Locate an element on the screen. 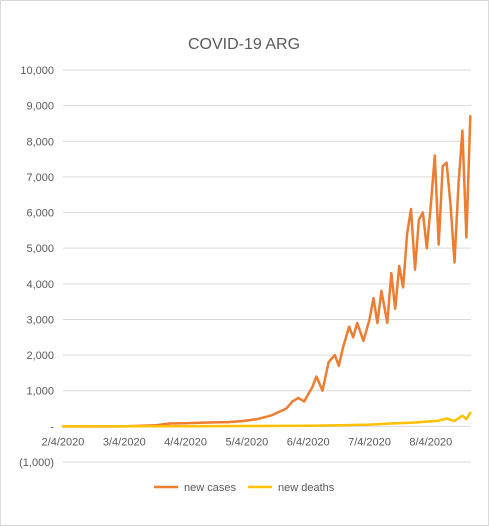 This screenshot has height=526, width=489. y-tick-label: - is located at coordinates (52, 427).